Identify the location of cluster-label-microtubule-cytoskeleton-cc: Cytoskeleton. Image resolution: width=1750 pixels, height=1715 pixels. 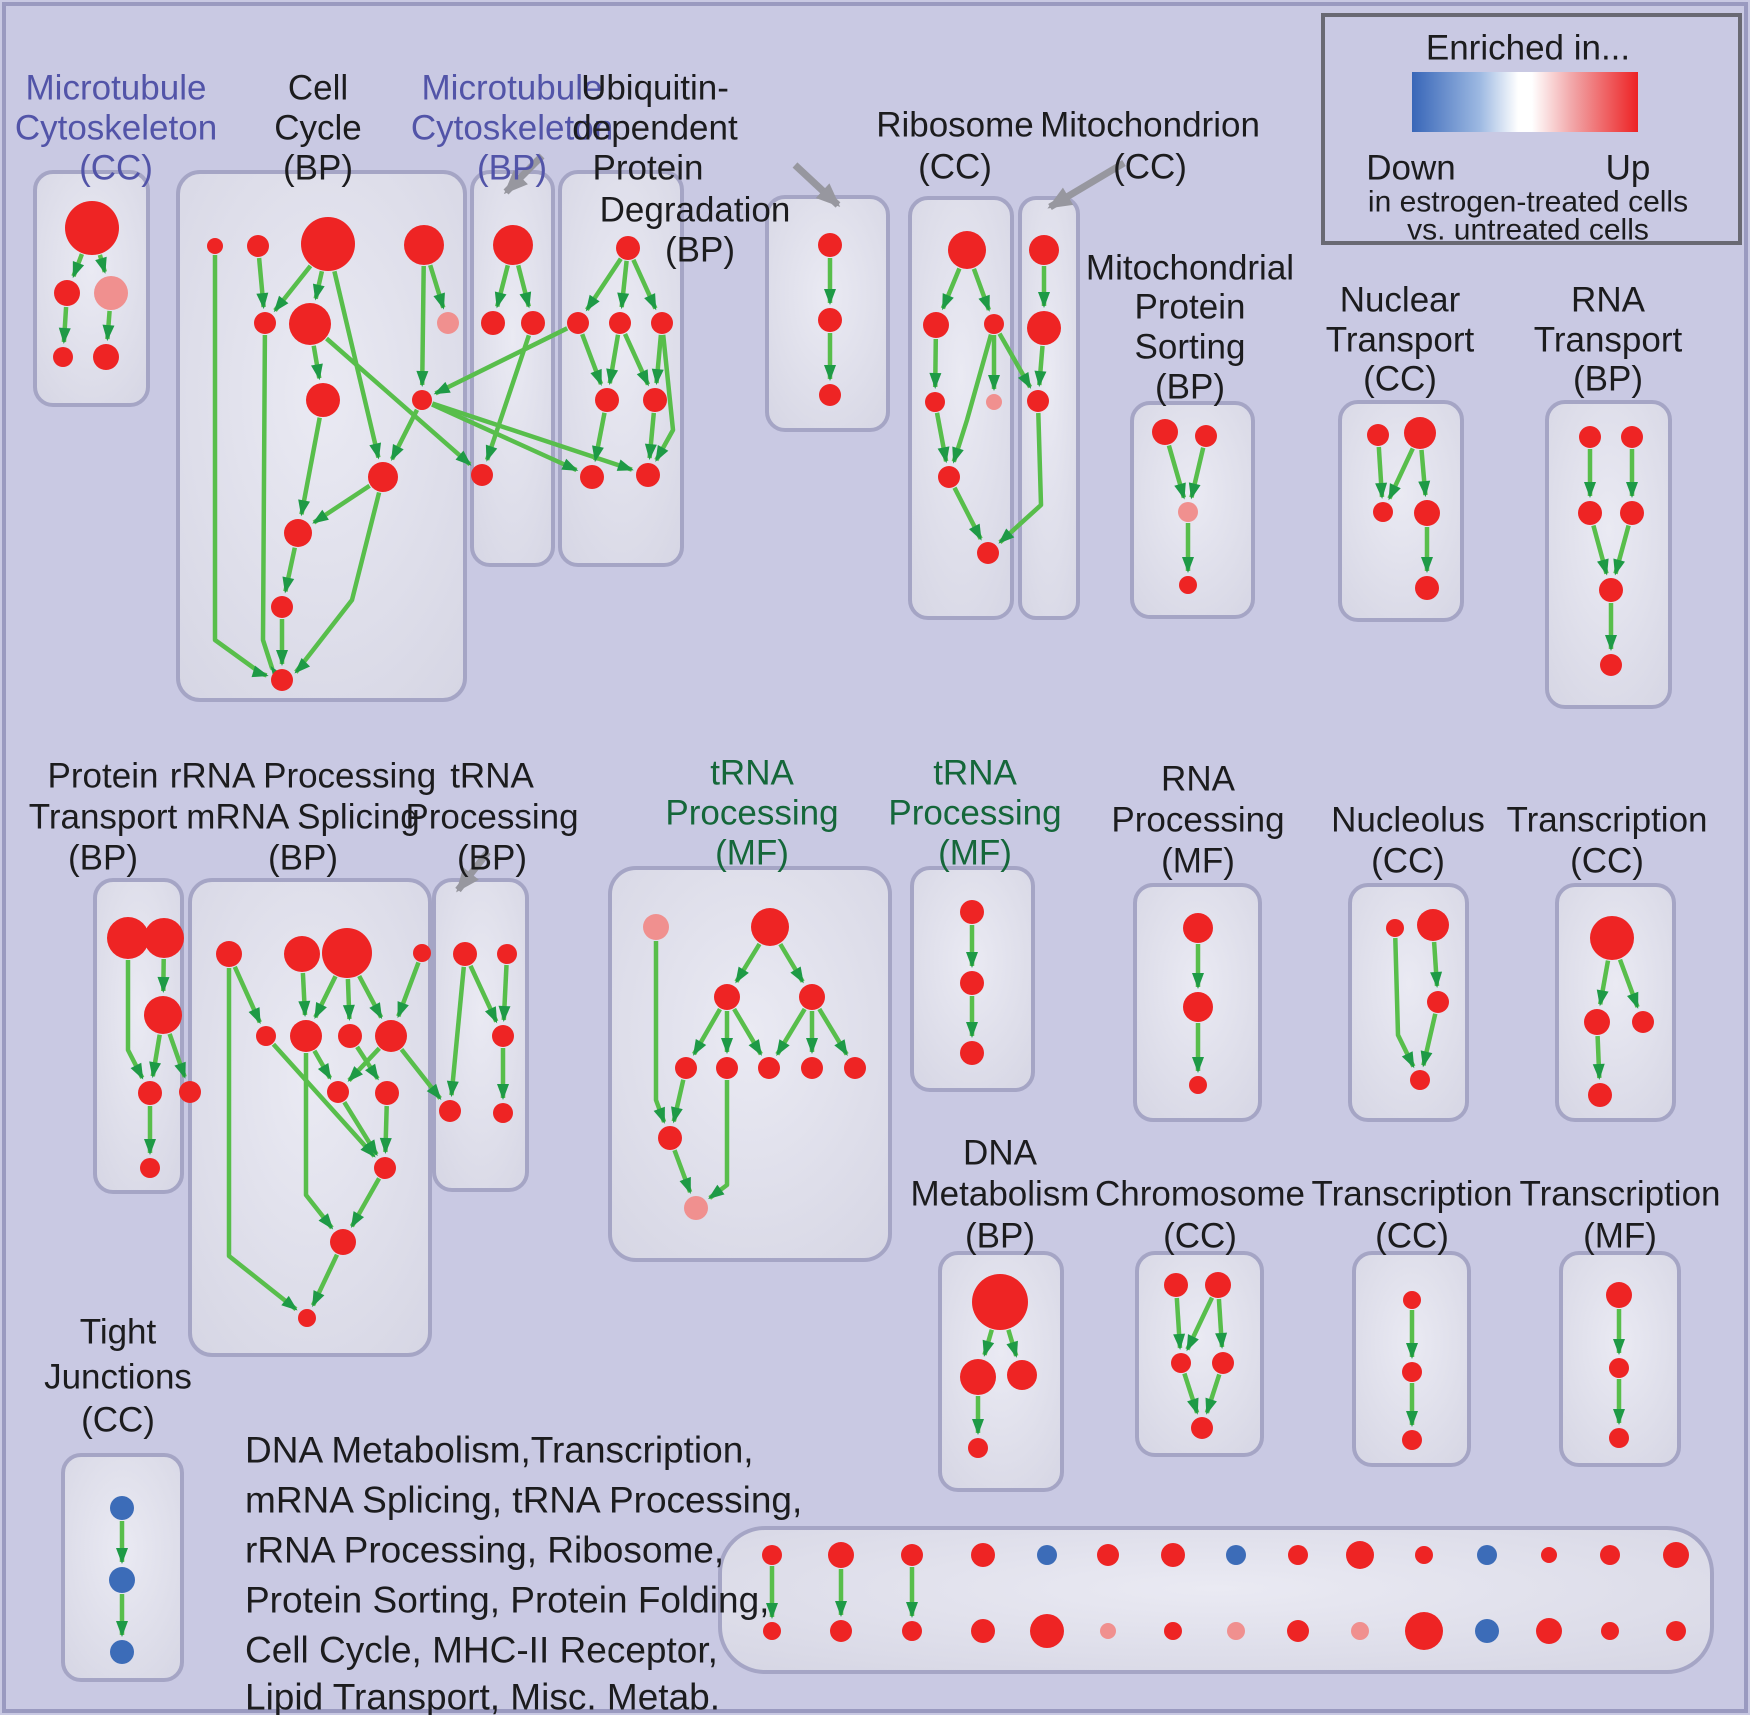
(116, 128).